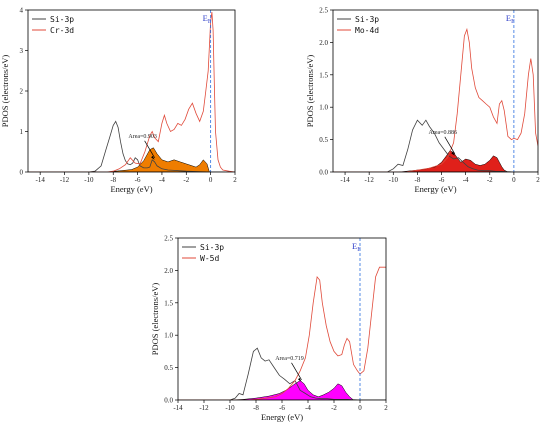 This screenshot has height=427, width=550. Describe the element at coordinates (367, 30) in the screenshot. I see `legend-entry: Mo-4d` at that location.